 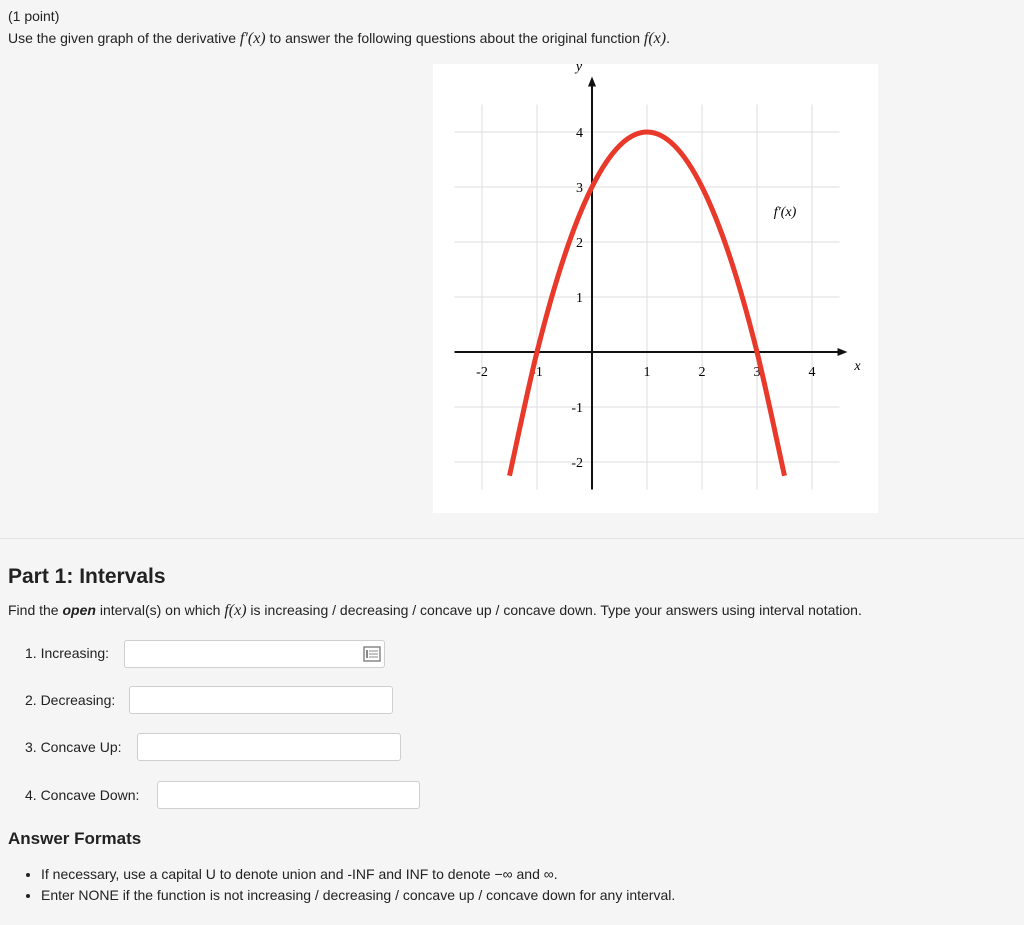 What do you see at coordinates (537, 372) in the screenshot?
I see `x-tick-label: -1` at bounding box center [537, 372].